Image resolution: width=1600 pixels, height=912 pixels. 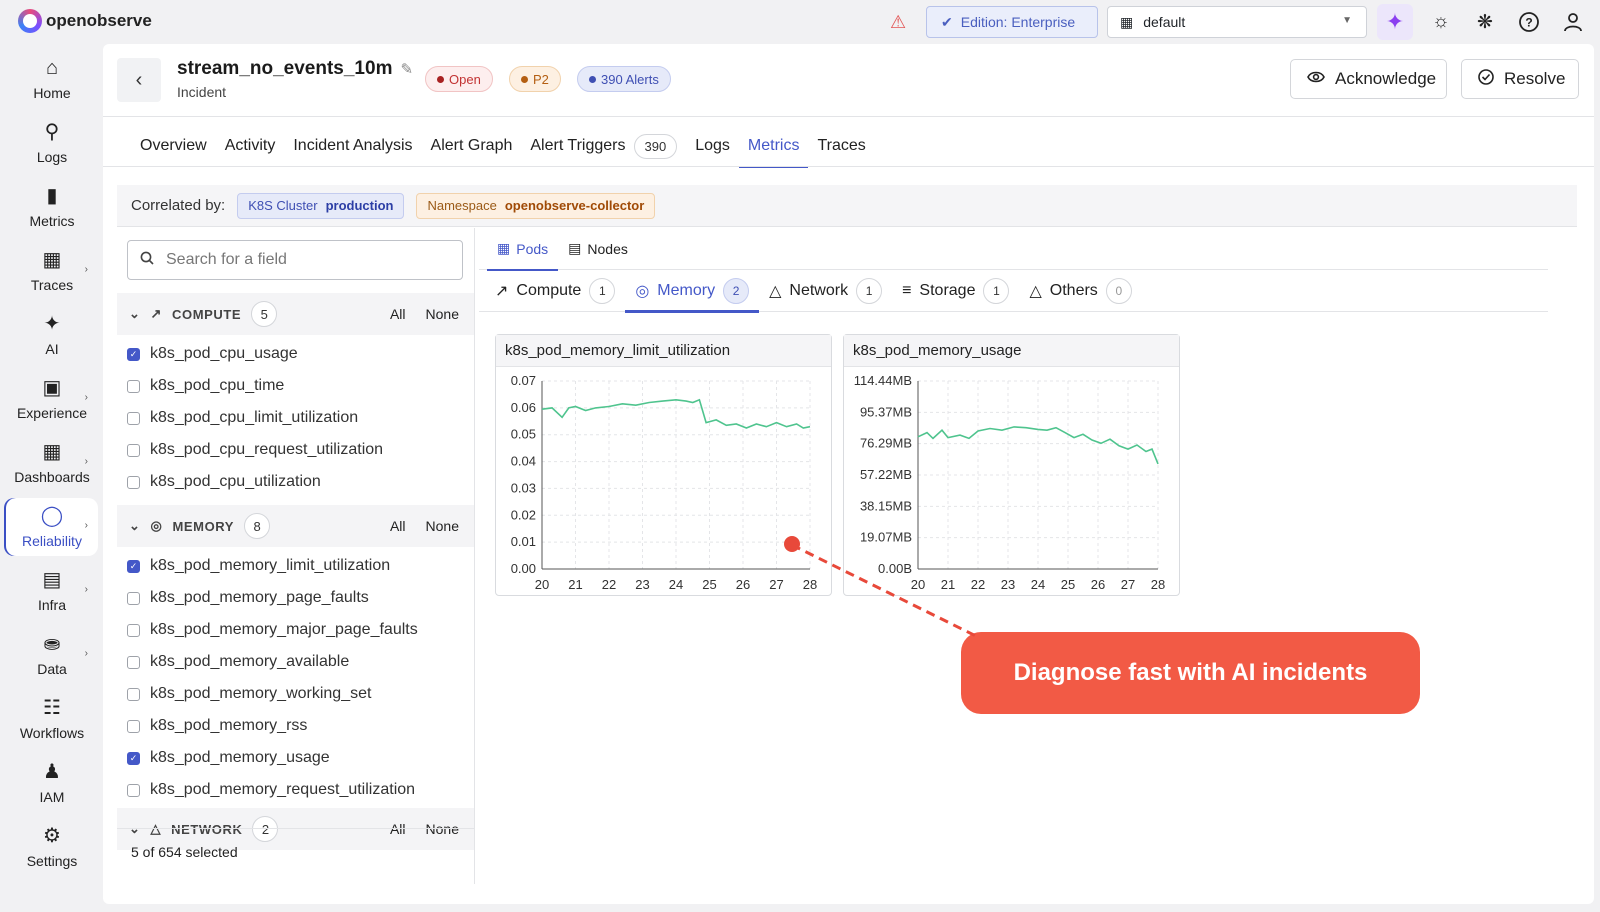 What do you see at coordinates (1395, 22) in the screenshot?
I see `ai-assistant-button: ✦` at bounding box center [1395, 22].